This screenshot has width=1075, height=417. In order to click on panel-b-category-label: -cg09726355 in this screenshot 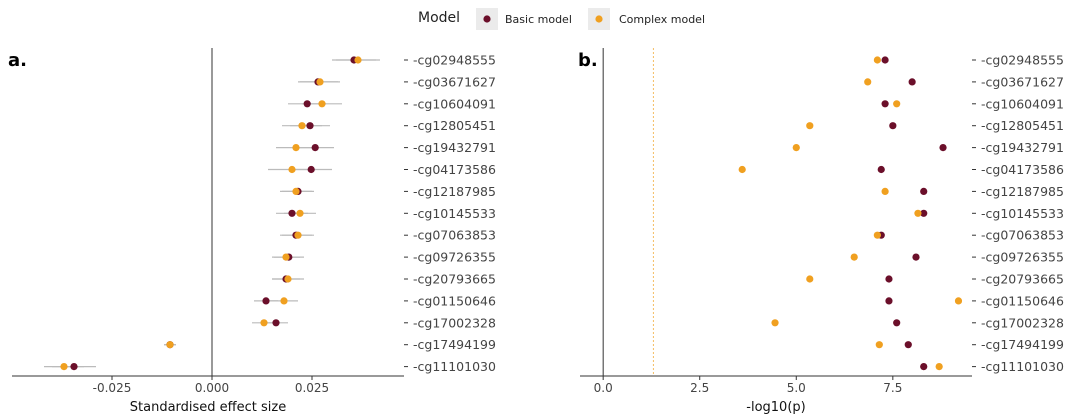, I will do `click(1022, 257)`.